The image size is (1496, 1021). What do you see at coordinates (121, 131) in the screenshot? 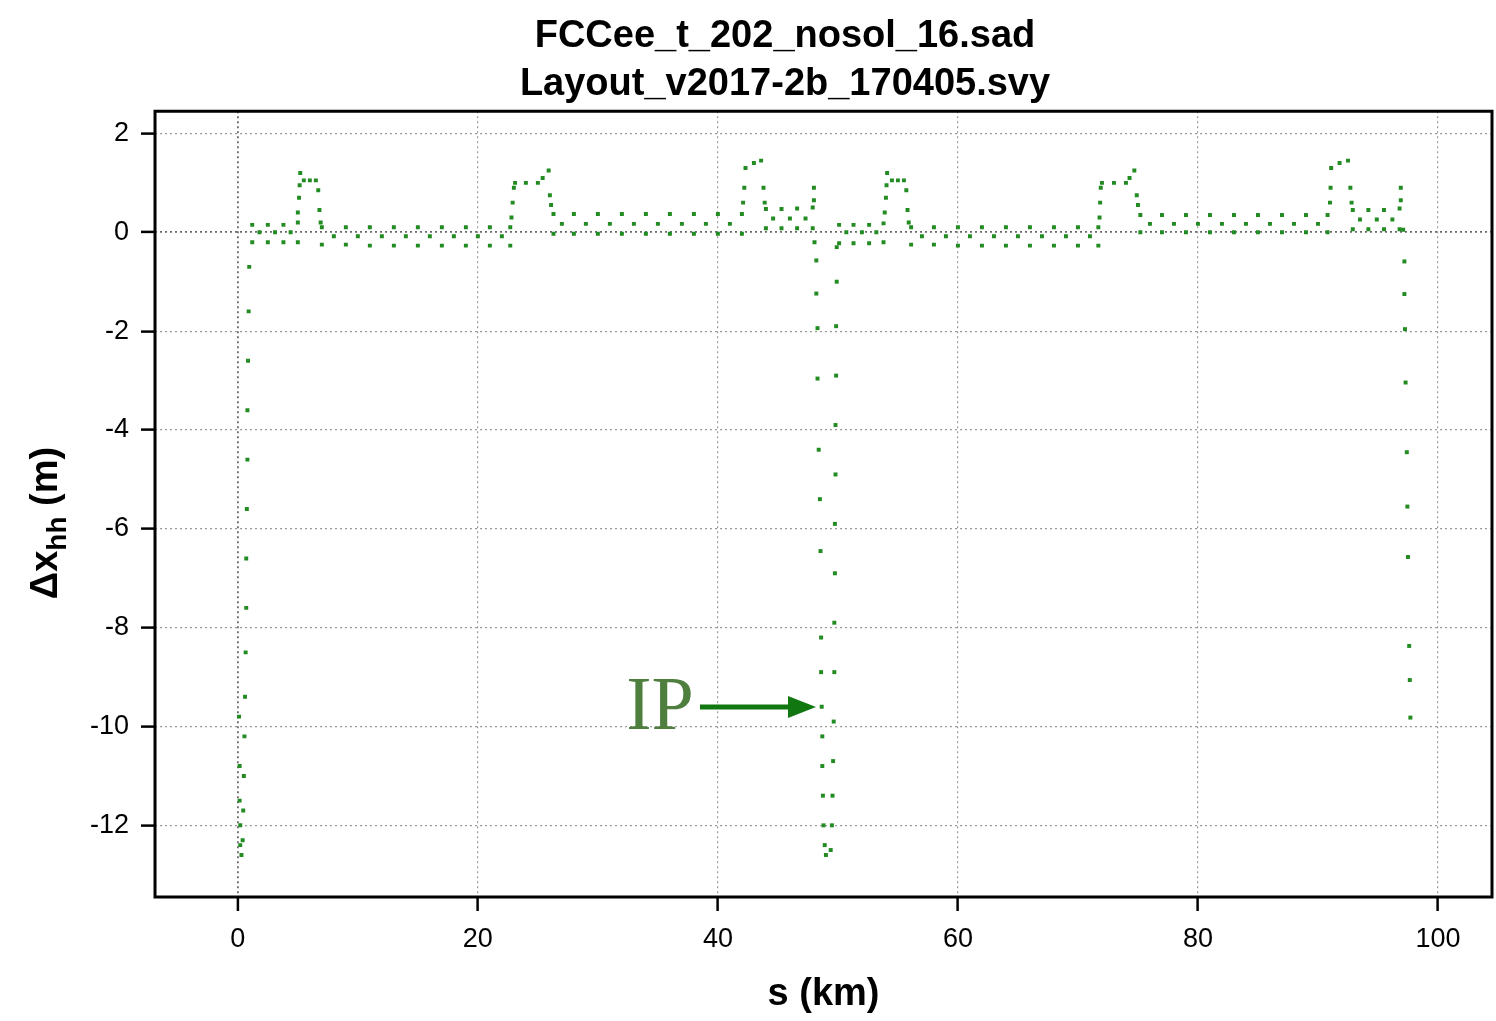
I see `y-tick-label: 2` at bounding box center [121, 131].